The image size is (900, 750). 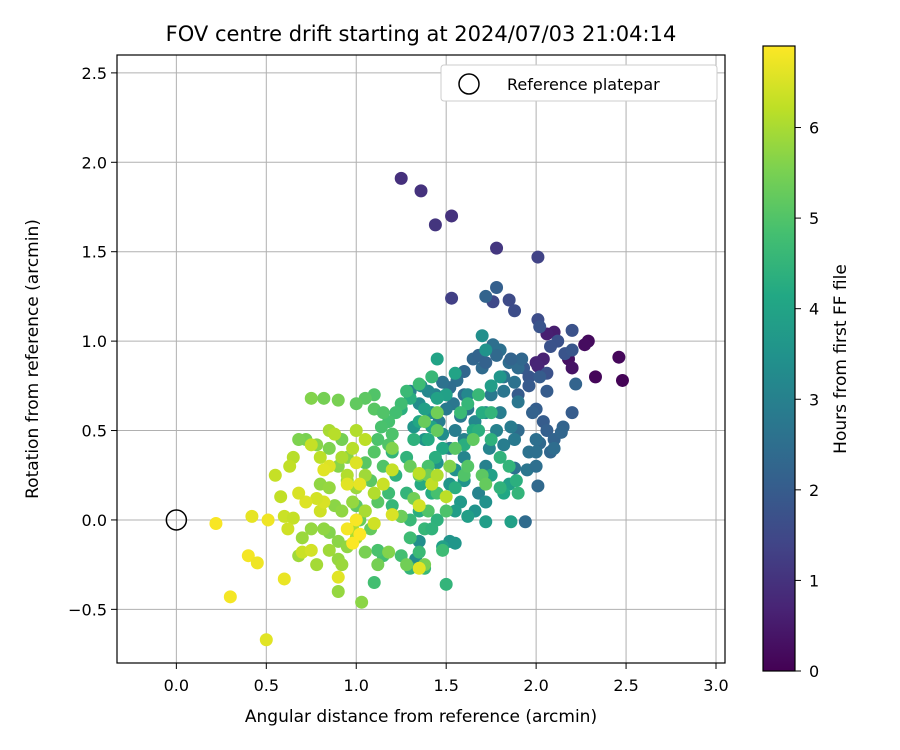 What do you see at coordinates (469, 84) in the screenshot?
I see `legend-marker-reference-icon` at bounding box center [469, 84].